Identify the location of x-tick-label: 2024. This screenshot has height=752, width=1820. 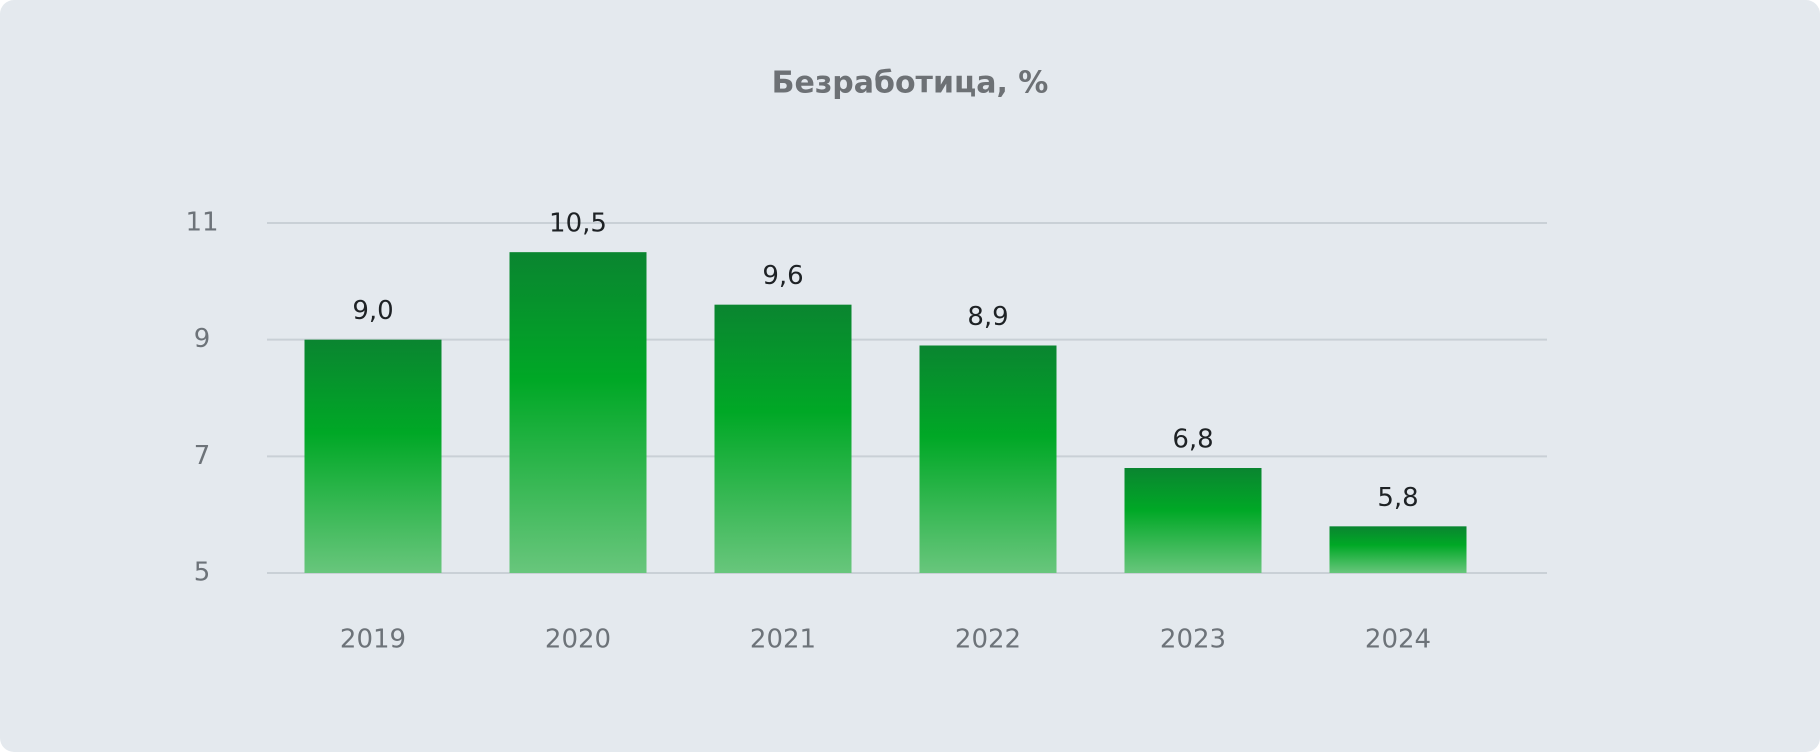
(1398, 640).